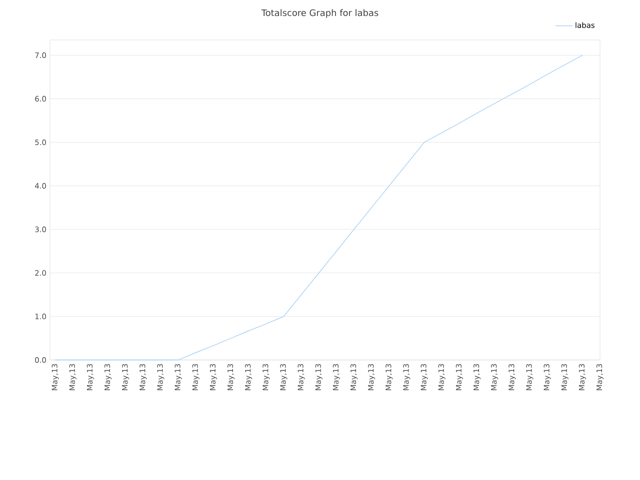  Describe the element at coordinates (319, 13) in the screenshot. I see `chart-title: Totalscore Graph for labas` at that location.